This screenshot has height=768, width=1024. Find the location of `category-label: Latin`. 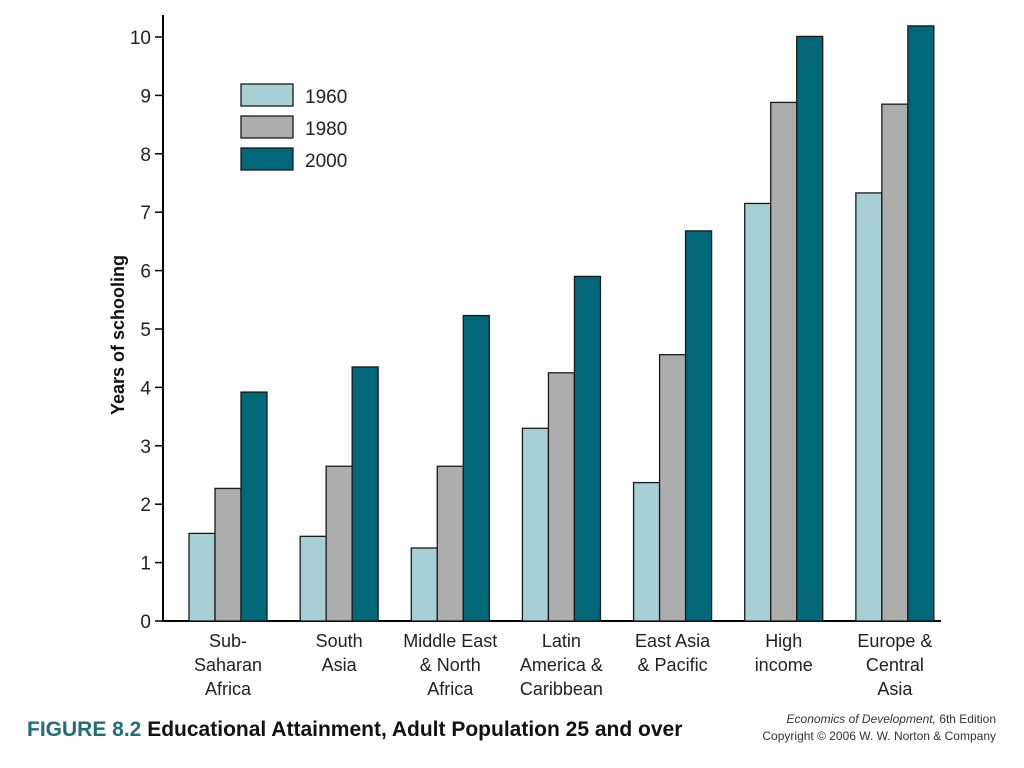

category-label: Latin is located at coordinates (561, 641).